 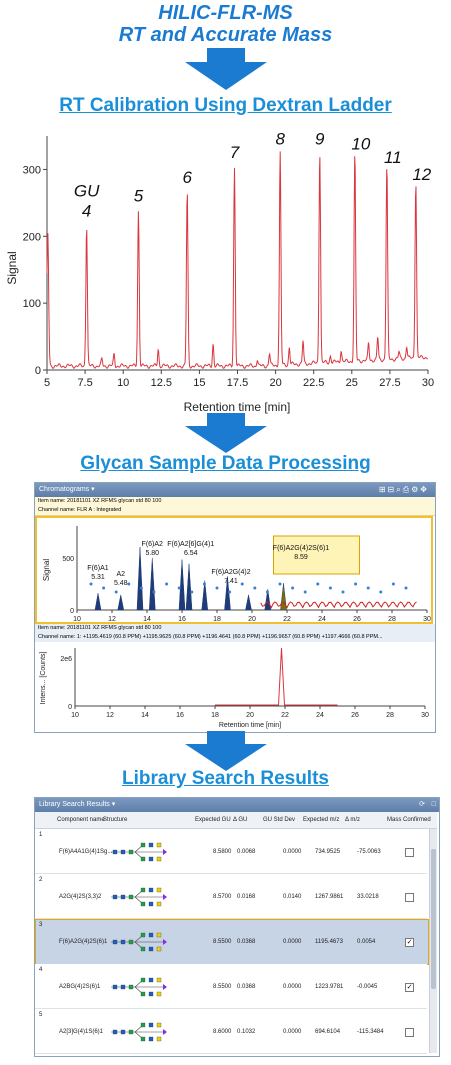 What do you see at coordinates (425, 715) in the screenshot?
I see `chart3-xtick-label: 30` at bounding box center [425, 715].